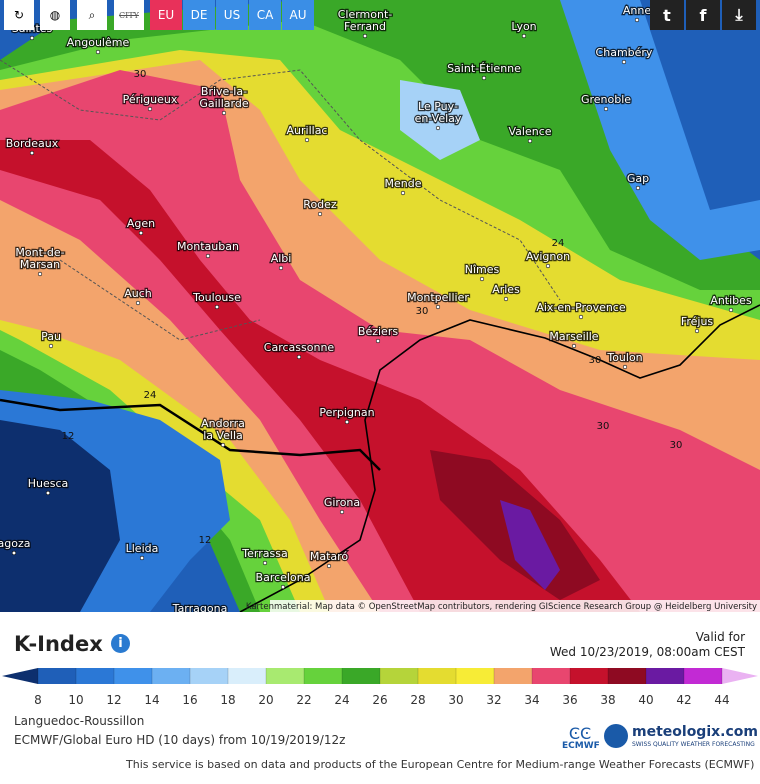  Describe the element at coordinates (667, 15) in the screenshot. I see `twitter-button: t` at that location.